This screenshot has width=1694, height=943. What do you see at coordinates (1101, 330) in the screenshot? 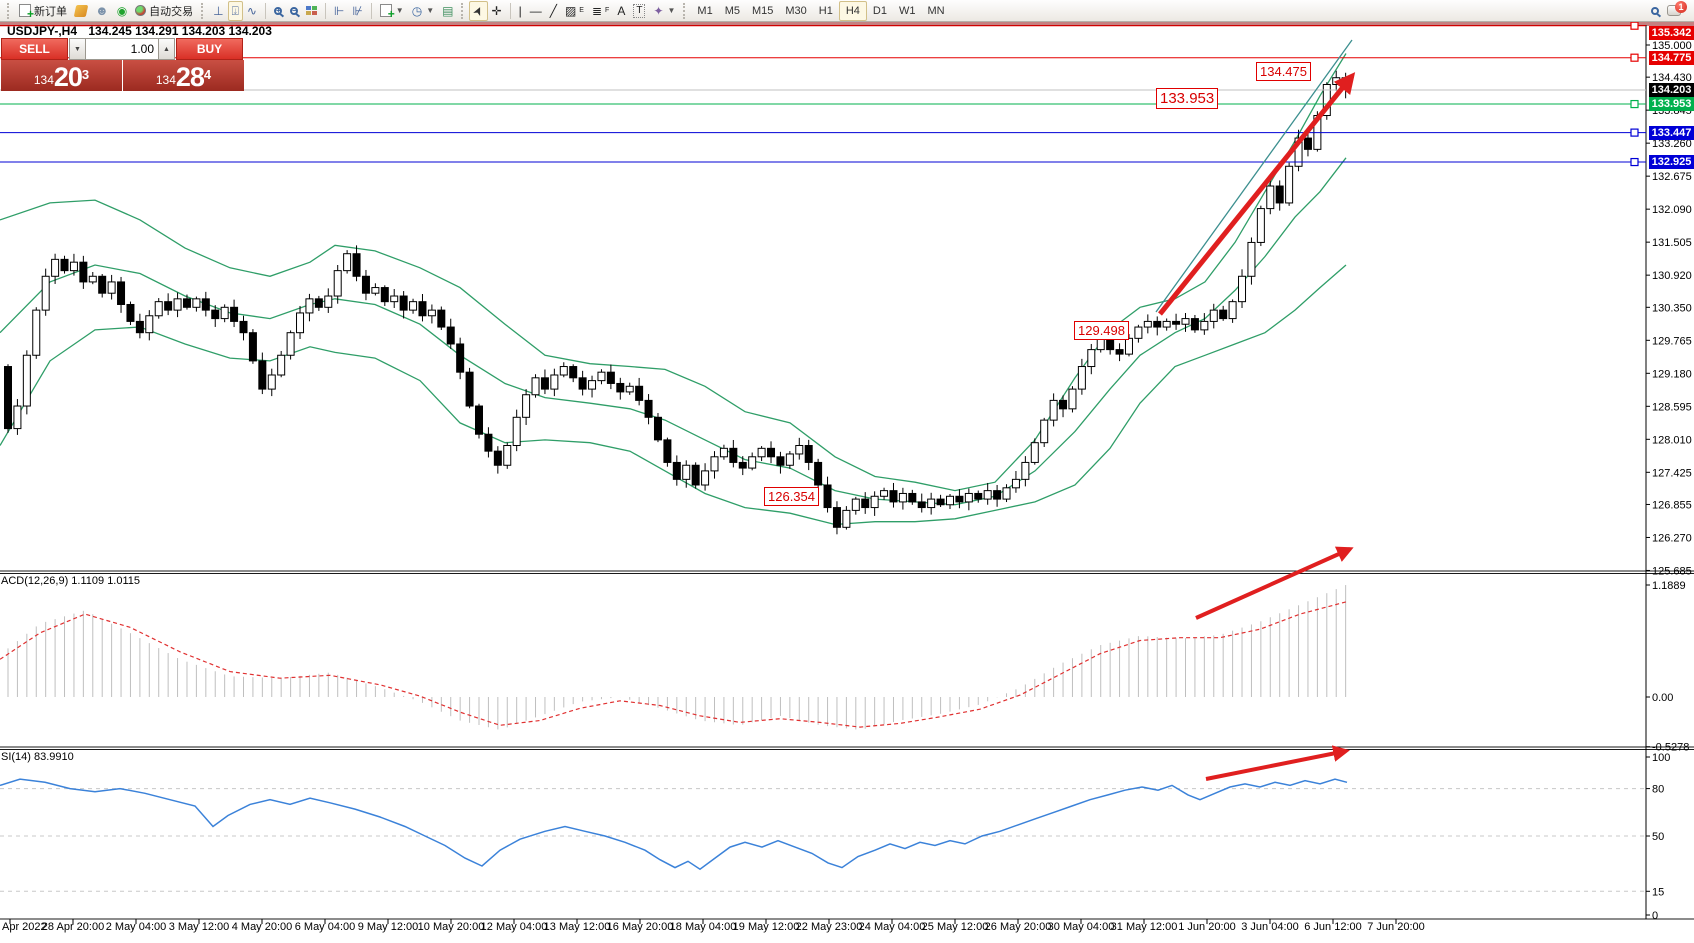
I see `price-annotation-129.498: 129.498` at bounding box center [1101, 330].